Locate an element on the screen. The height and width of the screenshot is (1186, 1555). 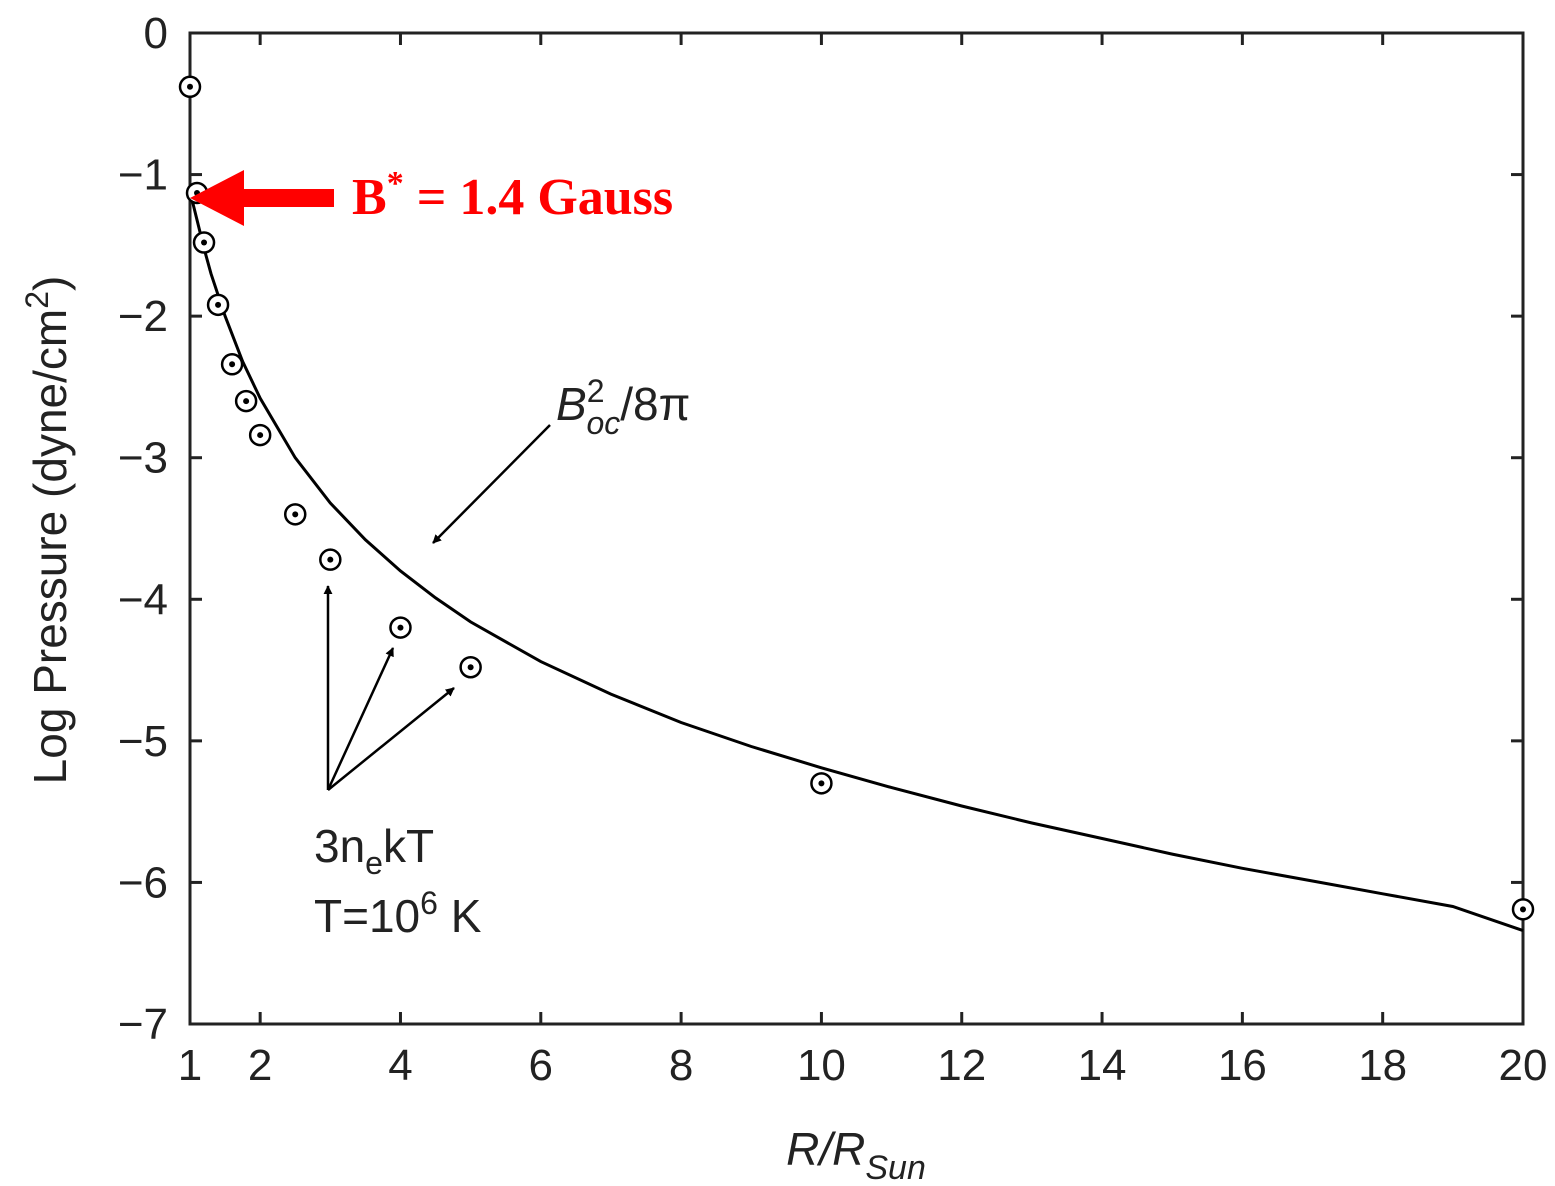
y-tick-label-3: −3 is located at coordinates (143, 458).